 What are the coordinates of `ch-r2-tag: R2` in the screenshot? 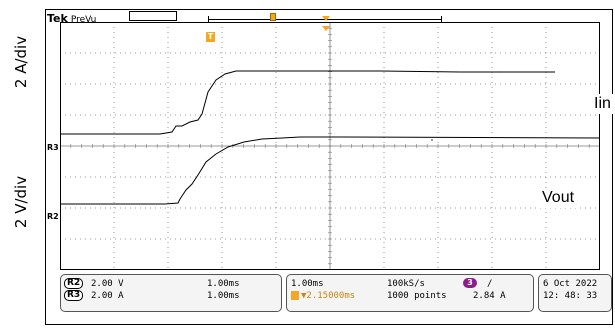 It's located at (74, 283).